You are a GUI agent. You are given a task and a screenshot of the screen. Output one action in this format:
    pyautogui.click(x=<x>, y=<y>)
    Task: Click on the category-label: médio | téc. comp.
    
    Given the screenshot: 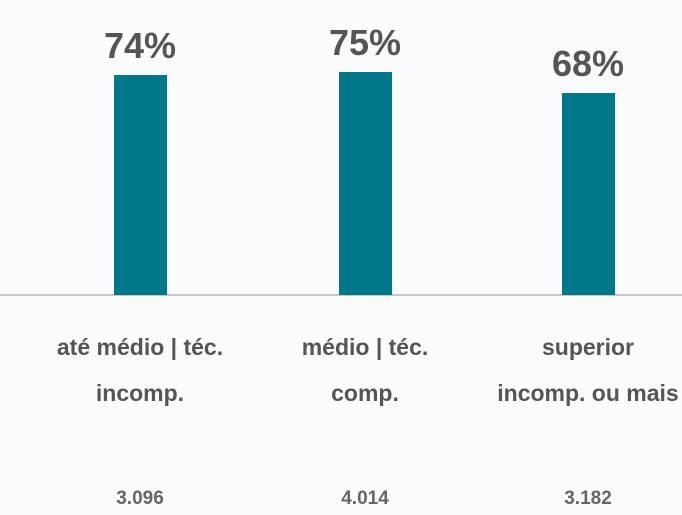 What is the action you would take?
    pyautogui.click(x=365, y=370)
    